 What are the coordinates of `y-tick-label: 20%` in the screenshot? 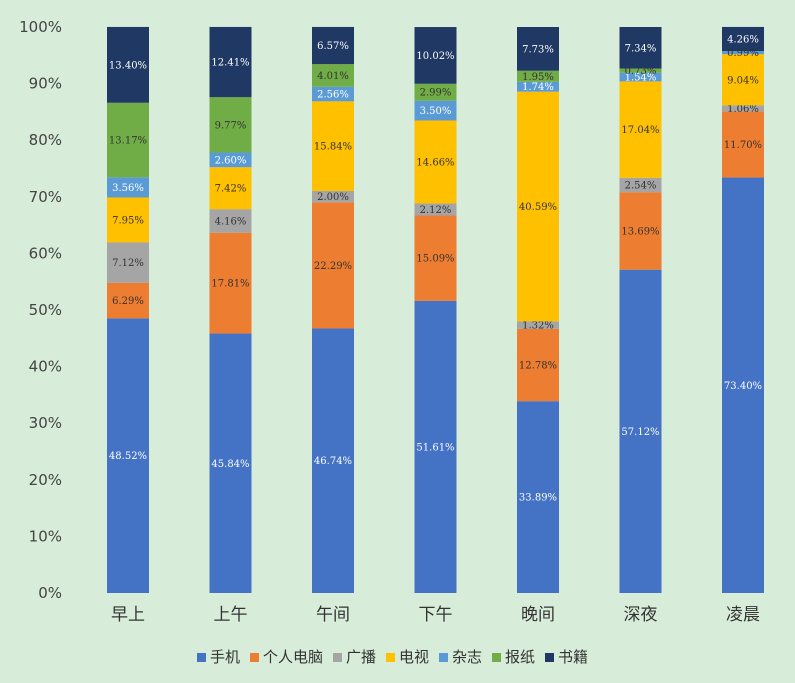 It's located at (45, 480).